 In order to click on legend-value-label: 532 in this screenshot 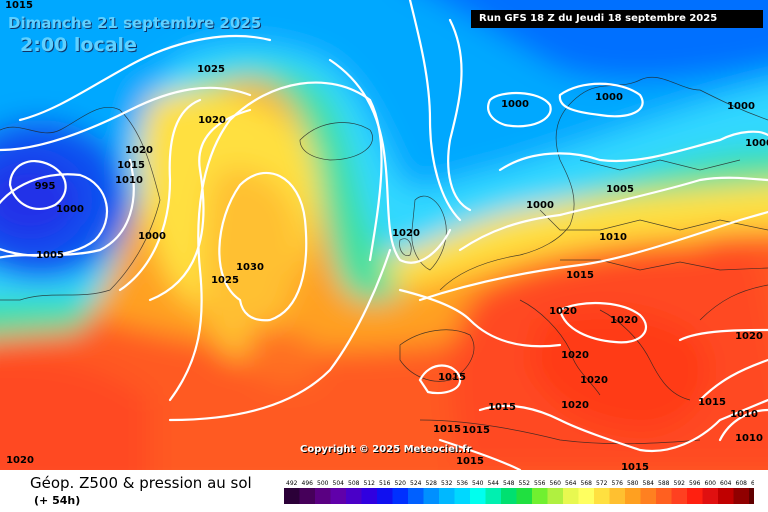, I will do `click(447, 483)`.